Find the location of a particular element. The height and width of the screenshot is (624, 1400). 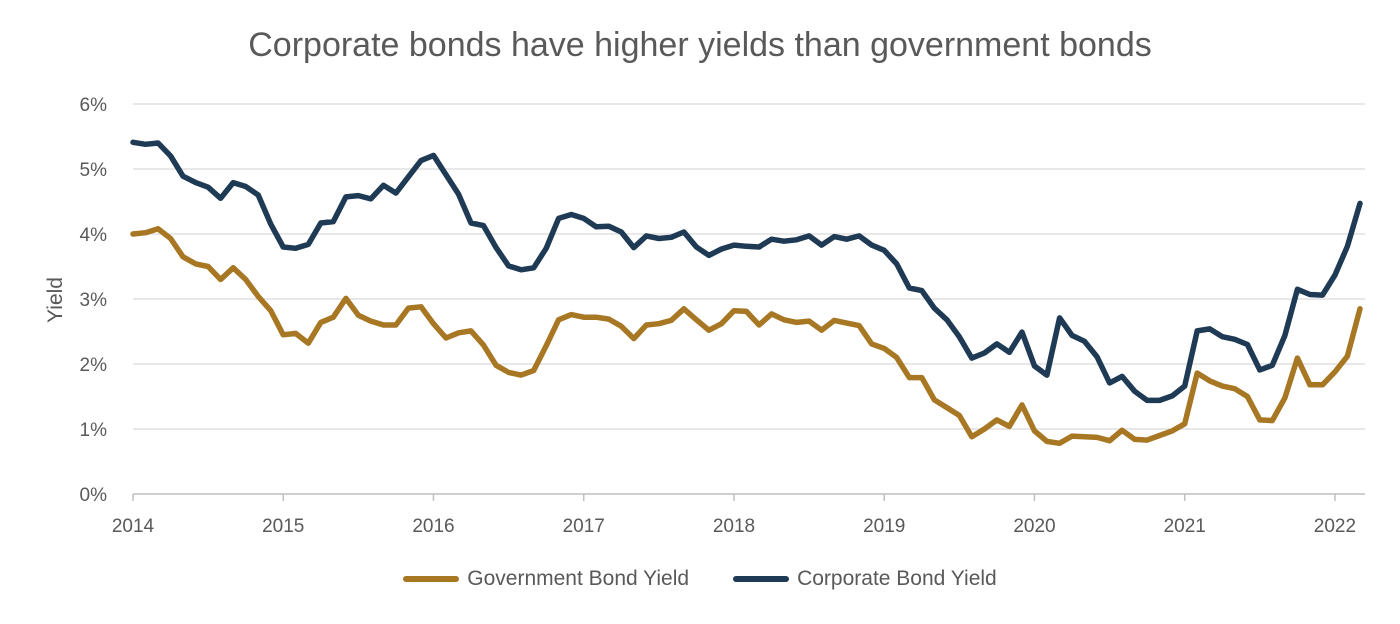

y-tick-label: 4% is located at coordinates (94, 235).